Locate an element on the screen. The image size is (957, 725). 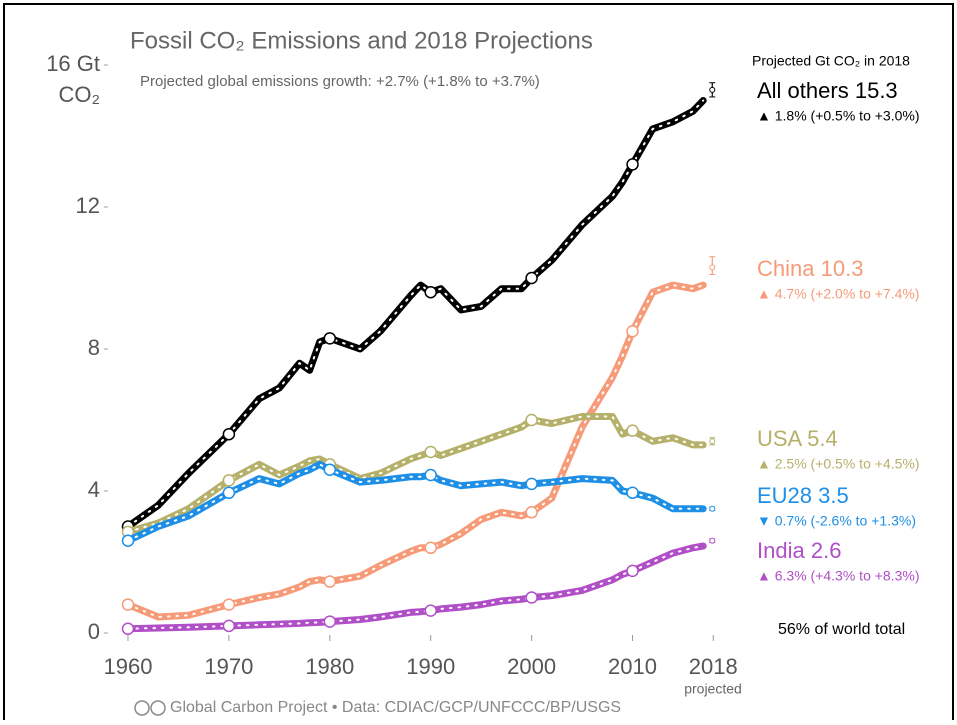
x-tick-label: 2018 is located at coordinates (713, 666).